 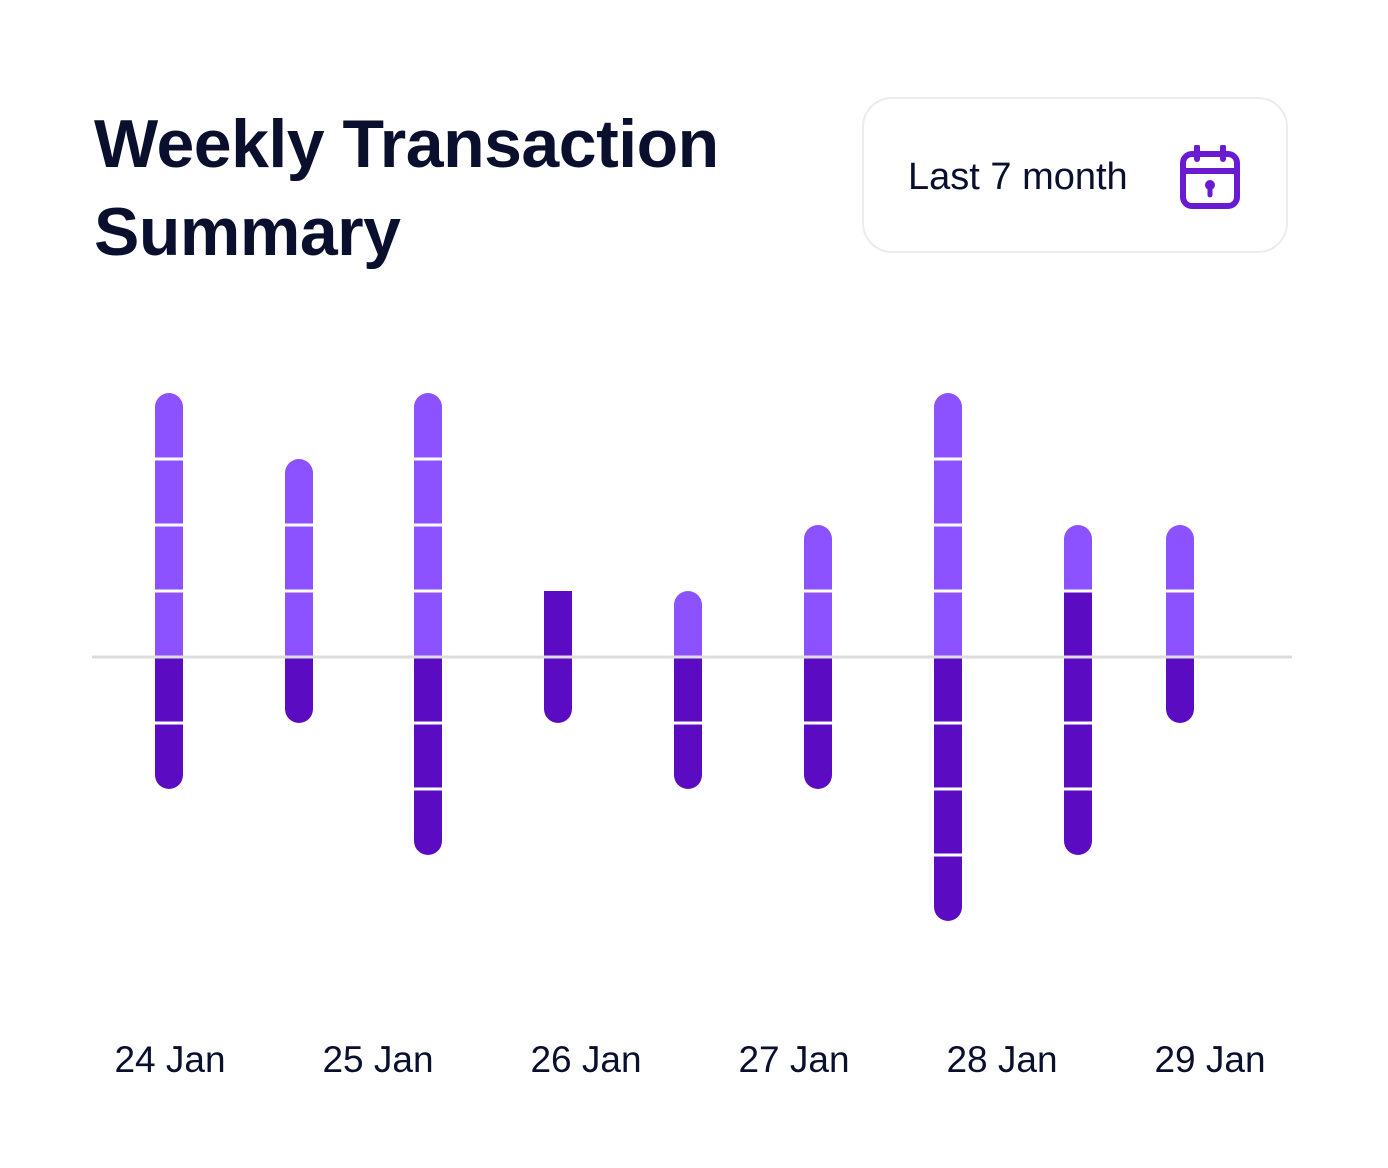 I want to click on x-tick-label: 29 Jan, so click(x=1209, y=1059).